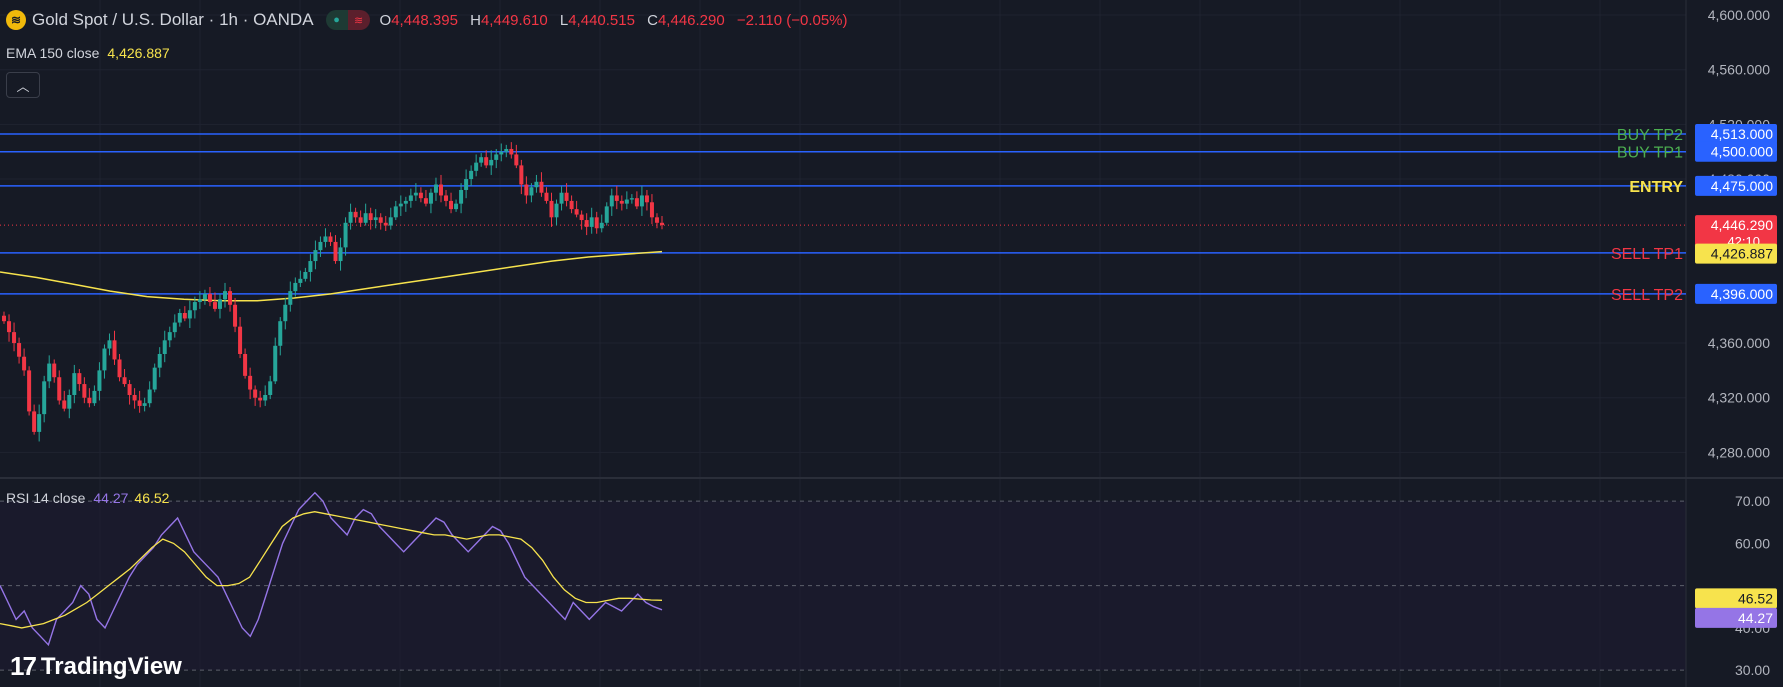  I want to click on ema-legend: EMA 150 close 4,426.887, so click(88, 53).